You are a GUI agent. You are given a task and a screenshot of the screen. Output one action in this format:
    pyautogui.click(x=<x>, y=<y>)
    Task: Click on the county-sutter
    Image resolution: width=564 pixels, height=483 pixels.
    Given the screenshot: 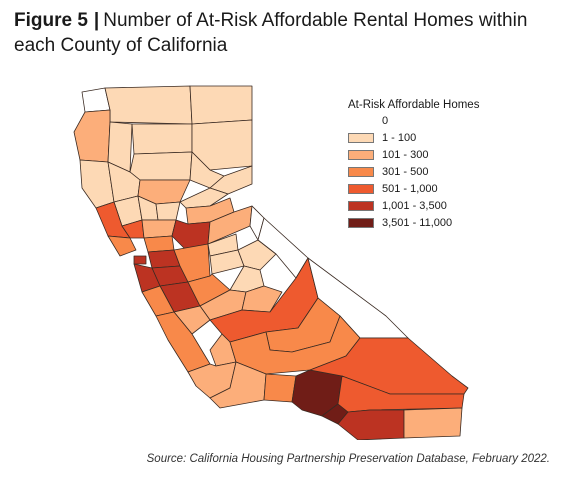 What is the action you would take?
    pyautogui.click(x=168, y=211)
    